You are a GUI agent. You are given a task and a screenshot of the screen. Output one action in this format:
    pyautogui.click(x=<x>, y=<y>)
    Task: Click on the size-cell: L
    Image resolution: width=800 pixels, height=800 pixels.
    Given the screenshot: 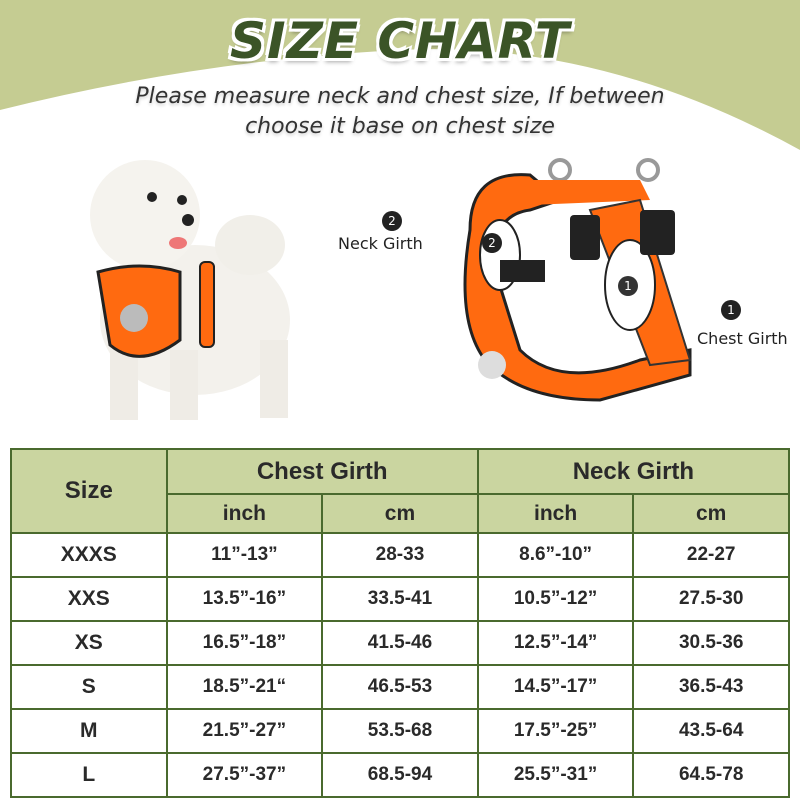 What is the action you would take?
    pyautogui.click(x=89, y=775)
    